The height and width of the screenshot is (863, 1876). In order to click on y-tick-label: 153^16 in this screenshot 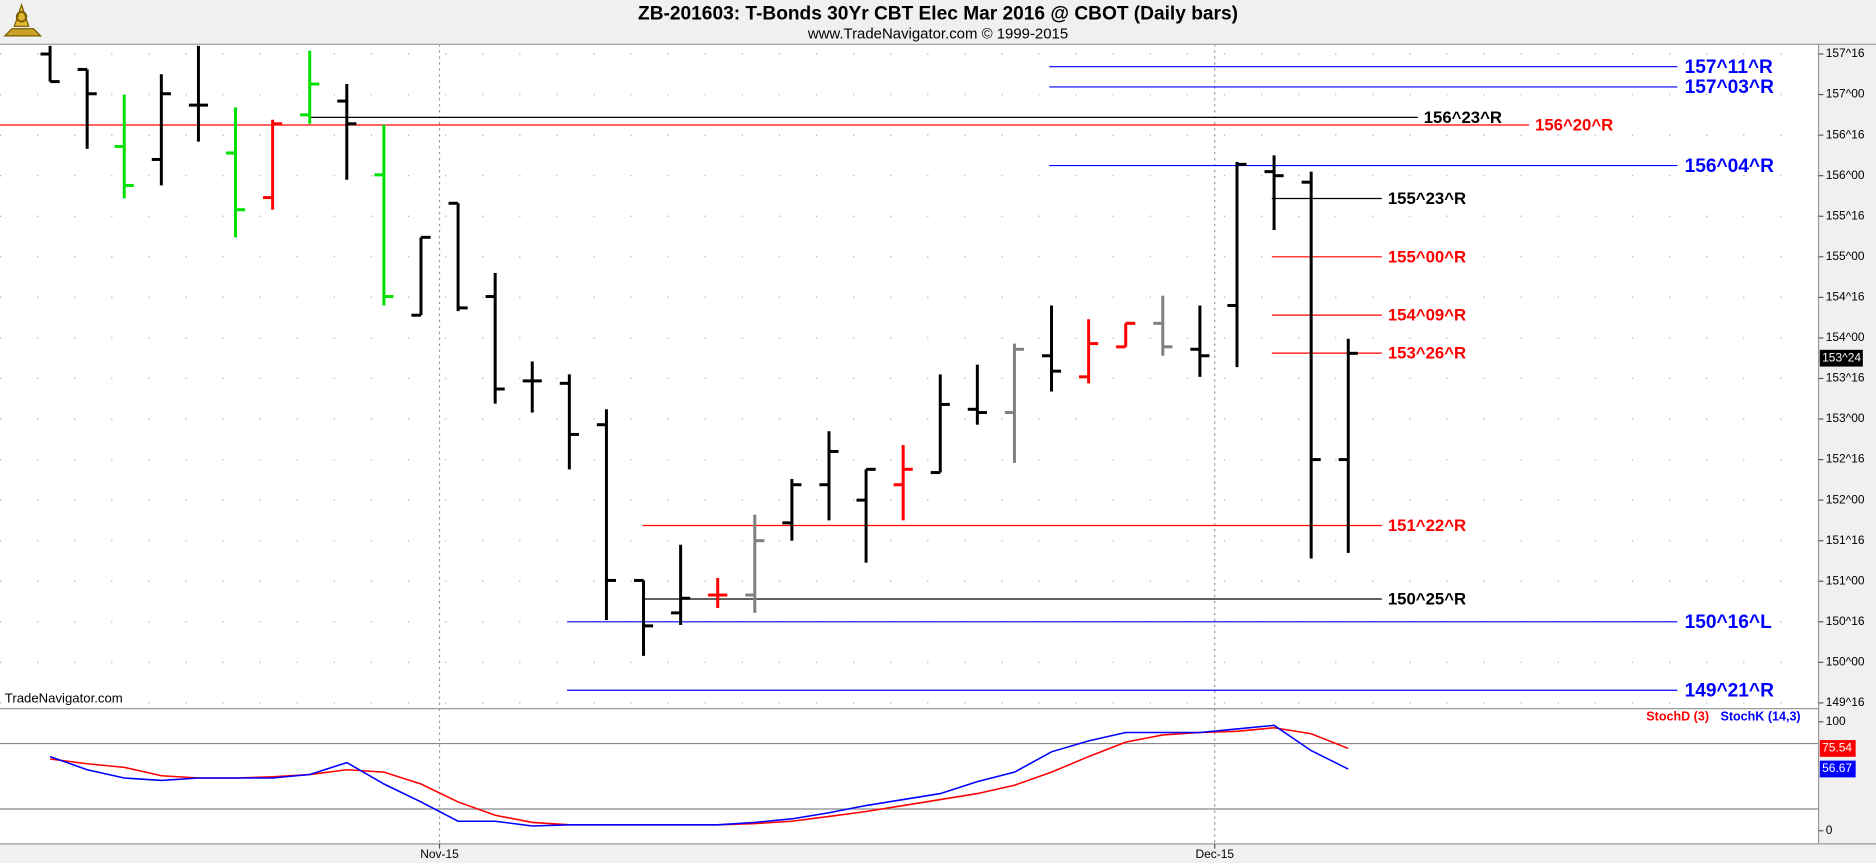, I will do `click(1845, 378)`.